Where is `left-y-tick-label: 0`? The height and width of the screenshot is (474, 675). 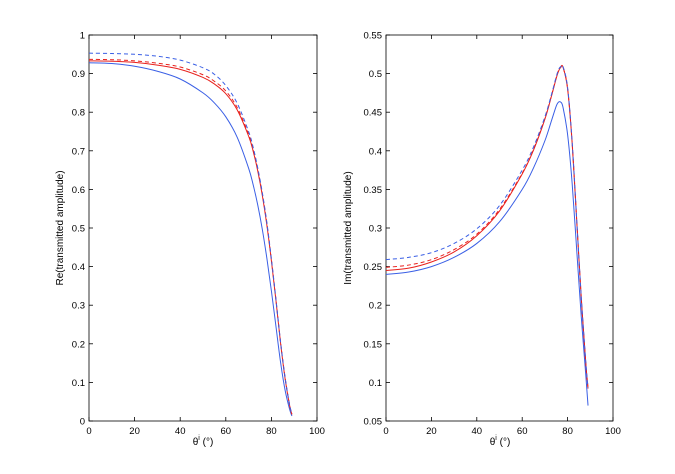 left-y-tick-label: 0 is located at coordinates (82, 422).